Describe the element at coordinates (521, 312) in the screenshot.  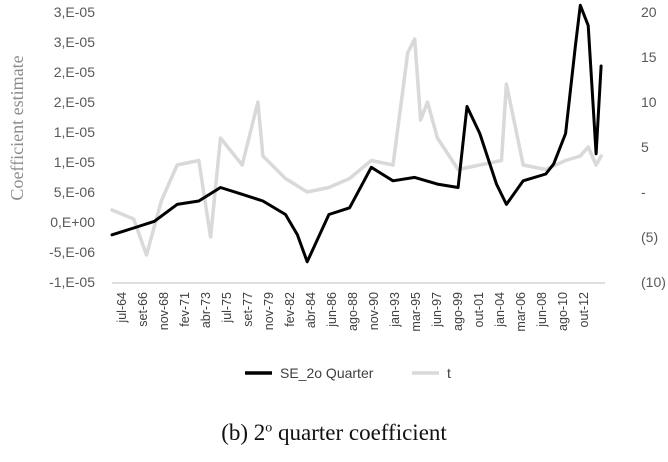
I see `x-tick-label: mar-06` at that location.